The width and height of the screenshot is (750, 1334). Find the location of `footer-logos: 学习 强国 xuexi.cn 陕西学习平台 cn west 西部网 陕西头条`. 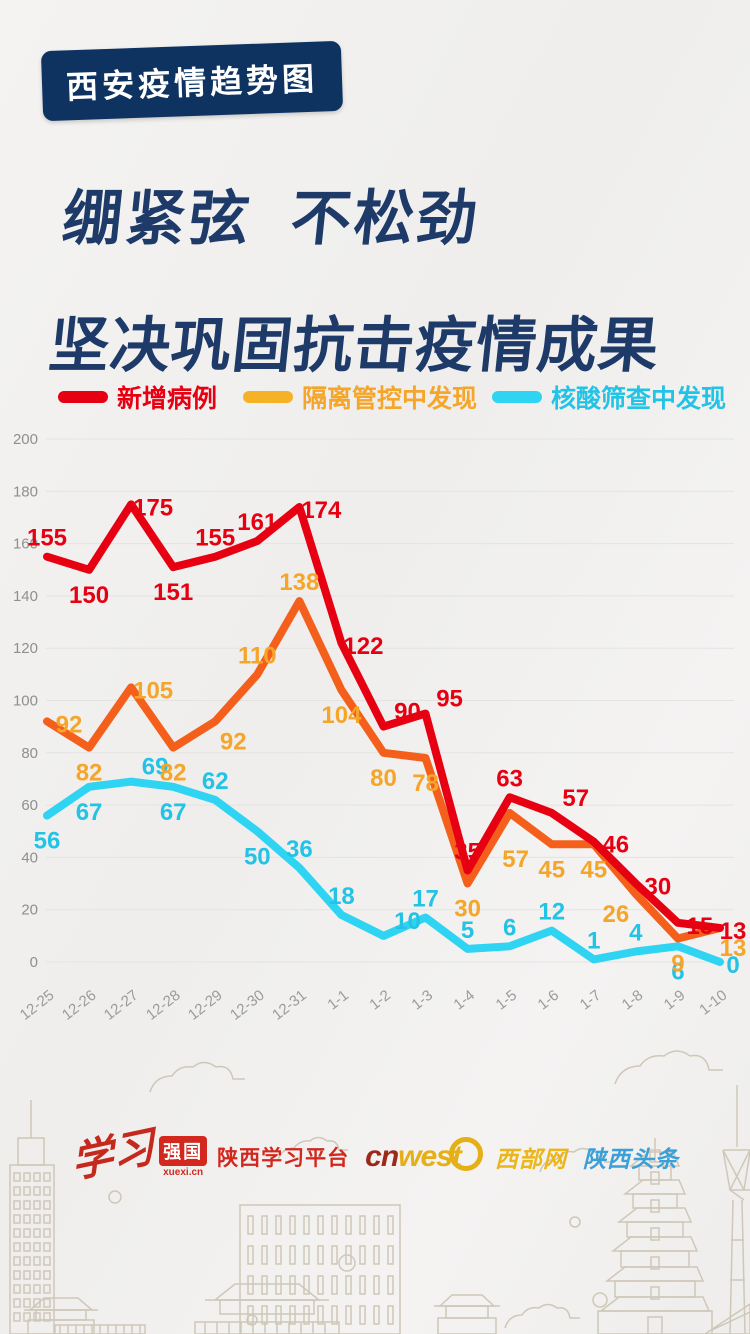

footer-logos: 学习 强国 xuexi.cn 陕西学习平台 cn west 西部网 陕西头条 is located at coordinates (375, 1155).